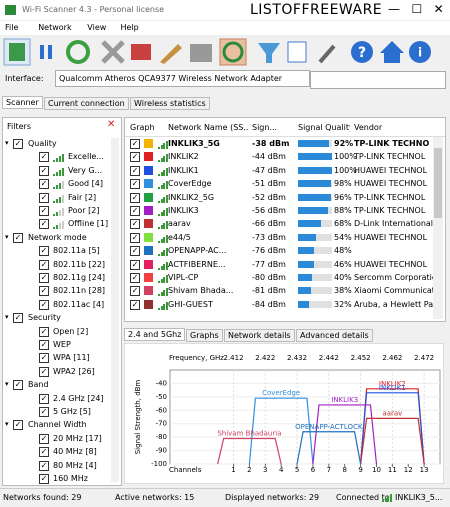 The image size is (450, 507). What do you see at coordinates (22, 102) in the screenshot?
I see `tab: Scanner` at bounding box center [22, 102].